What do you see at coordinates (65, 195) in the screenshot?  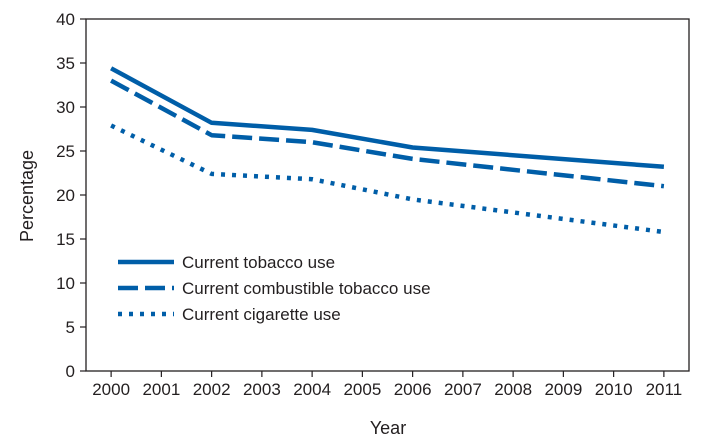 I see `y-tick-label: 20` at bounding box center [65, 195].